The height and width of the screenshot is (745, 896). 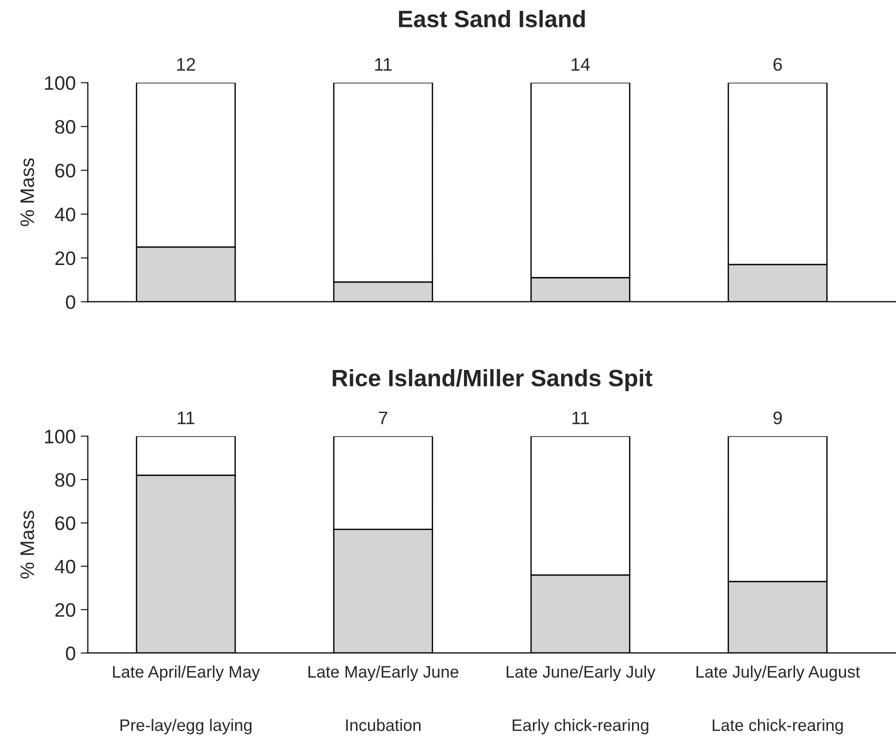 What do you see at coordinates (492, 380) in the screenshot?
I see `chart-title: Rice Island/Miller Sands Spit` at bounding box center [492, 380].